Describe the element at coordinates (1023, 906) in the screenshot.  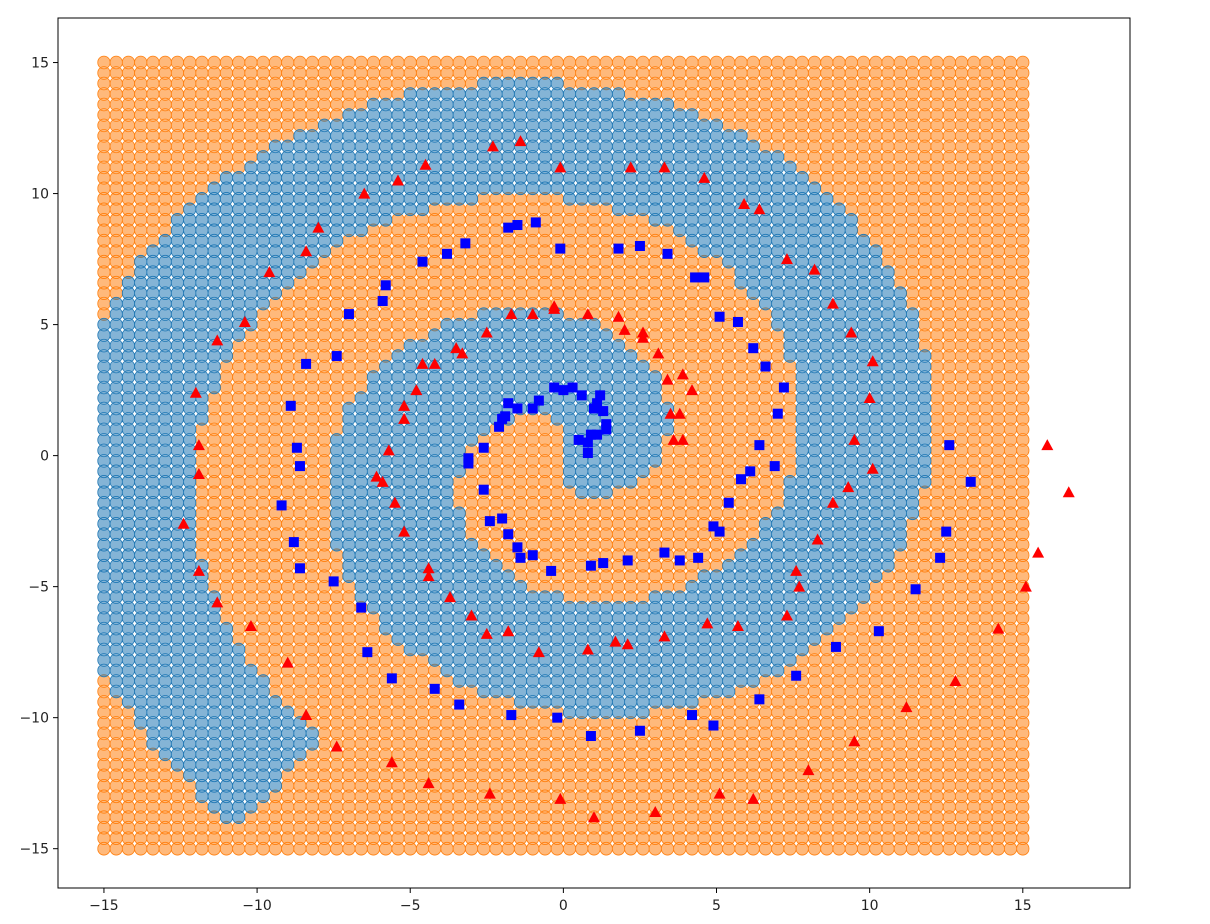
I see `x-tick-label: 15` at that location.